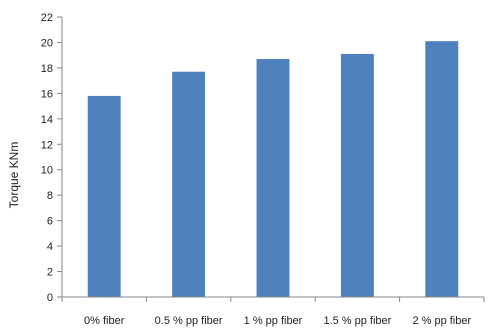 The height and width of the screenshot is (331, 489). I want to click on x-axis-ticks, so click(273, 299).